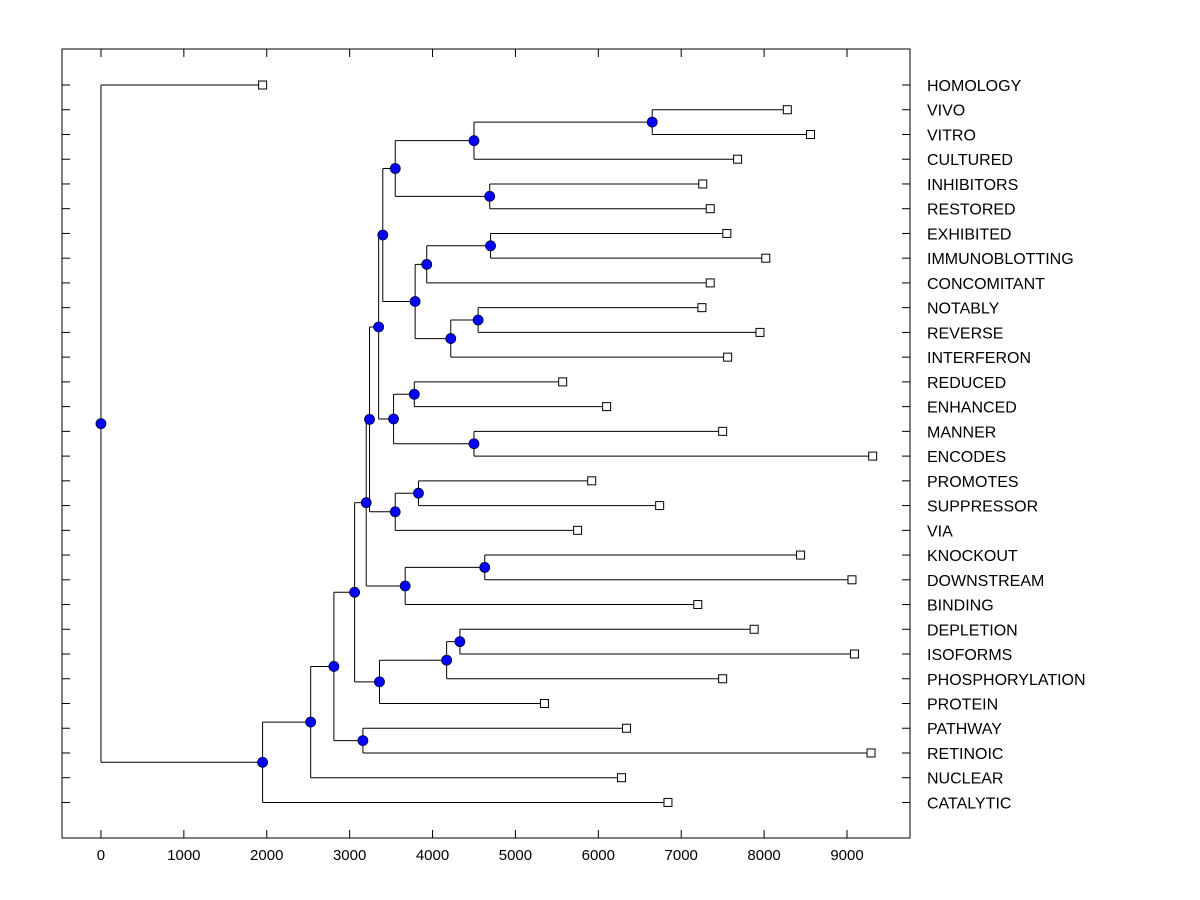 This screenshot has height=900, width=1200. What do you see at coordinates (763, 855) in the screenshot?
I see `x-tick-label-8000: 8000` at bounding box center [763, 855].